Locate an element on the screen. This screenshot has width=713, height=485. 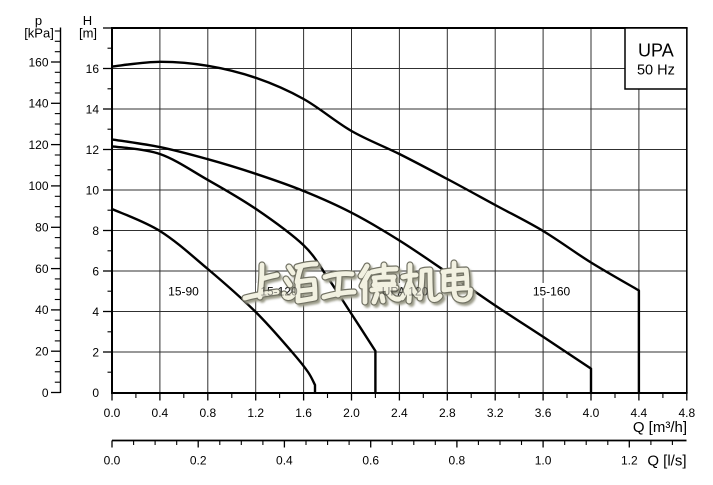
svg-text: 16 is located at coordinates (93, 69).